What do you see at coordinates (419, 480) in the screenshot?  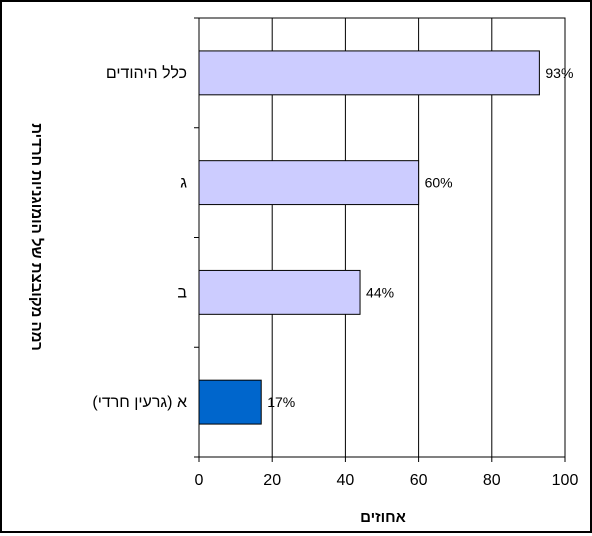 I see `x-tick-label: 60` at bounding box center [419, 480].